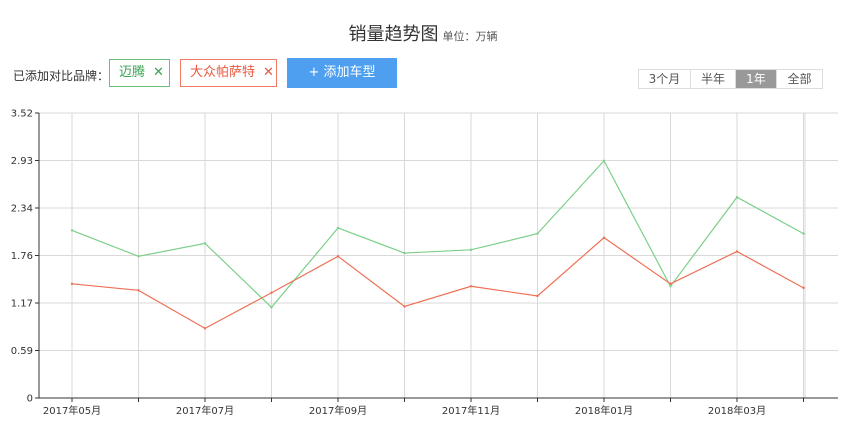 This screenshot has width=846, height=432. I want to click on x-tick-label: 2018年01月, so click(604, 410).